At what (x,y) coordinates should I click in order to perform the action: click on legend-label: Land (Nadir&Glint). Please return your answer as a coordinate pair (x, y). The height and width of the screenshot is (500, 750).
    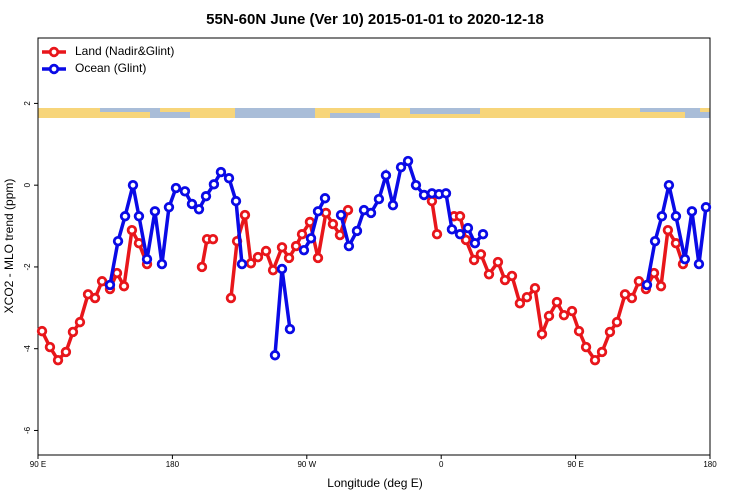
    Looking at the image, I should click on (124, 51).